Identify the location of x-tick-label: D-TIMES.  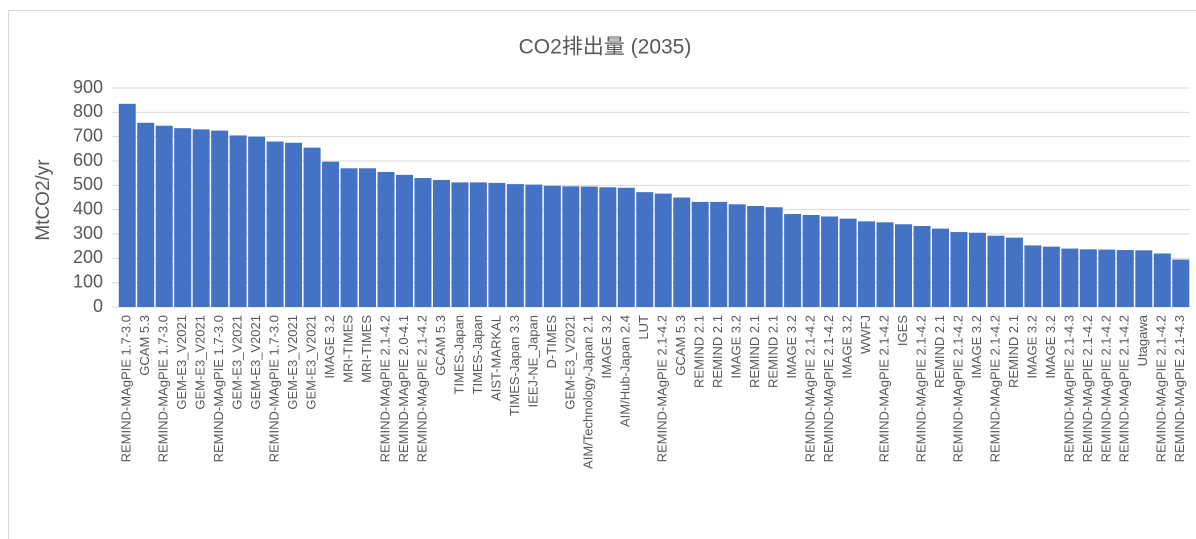
(551, 342).